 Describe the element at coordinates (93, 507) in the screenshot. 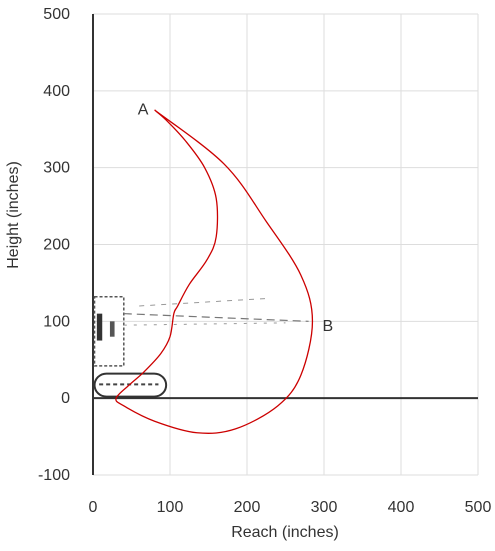

I see `x-tick-label: 0` at that location.